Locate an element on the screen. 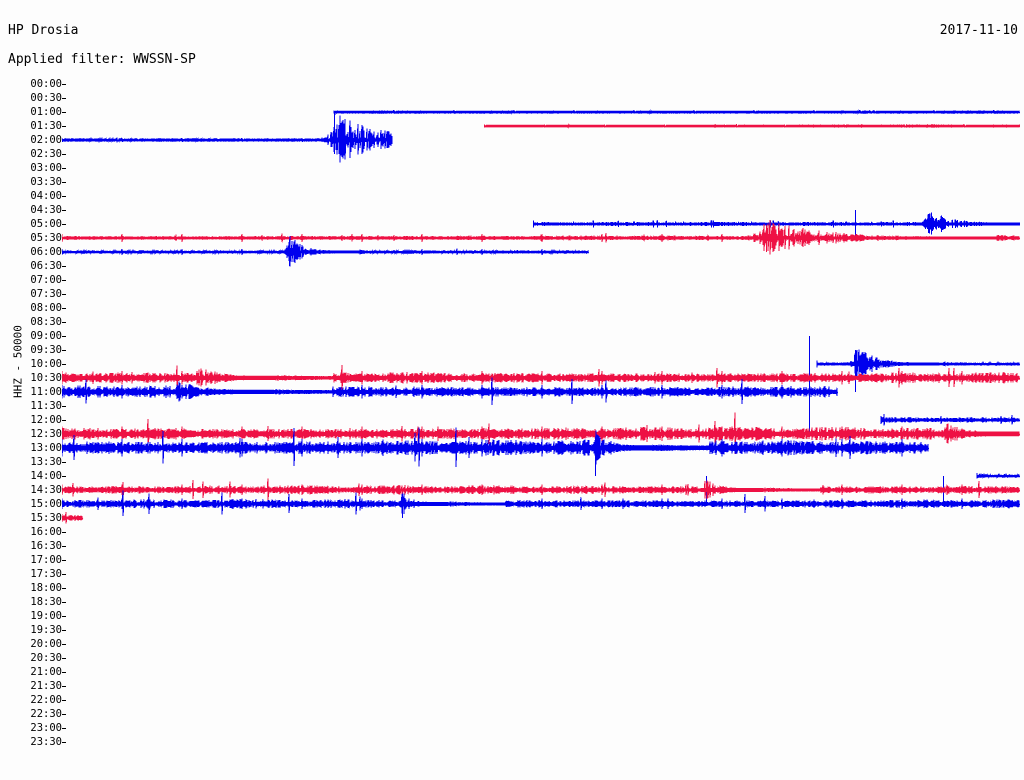  time-label: 13:00 is located at coordinates (46, 448).